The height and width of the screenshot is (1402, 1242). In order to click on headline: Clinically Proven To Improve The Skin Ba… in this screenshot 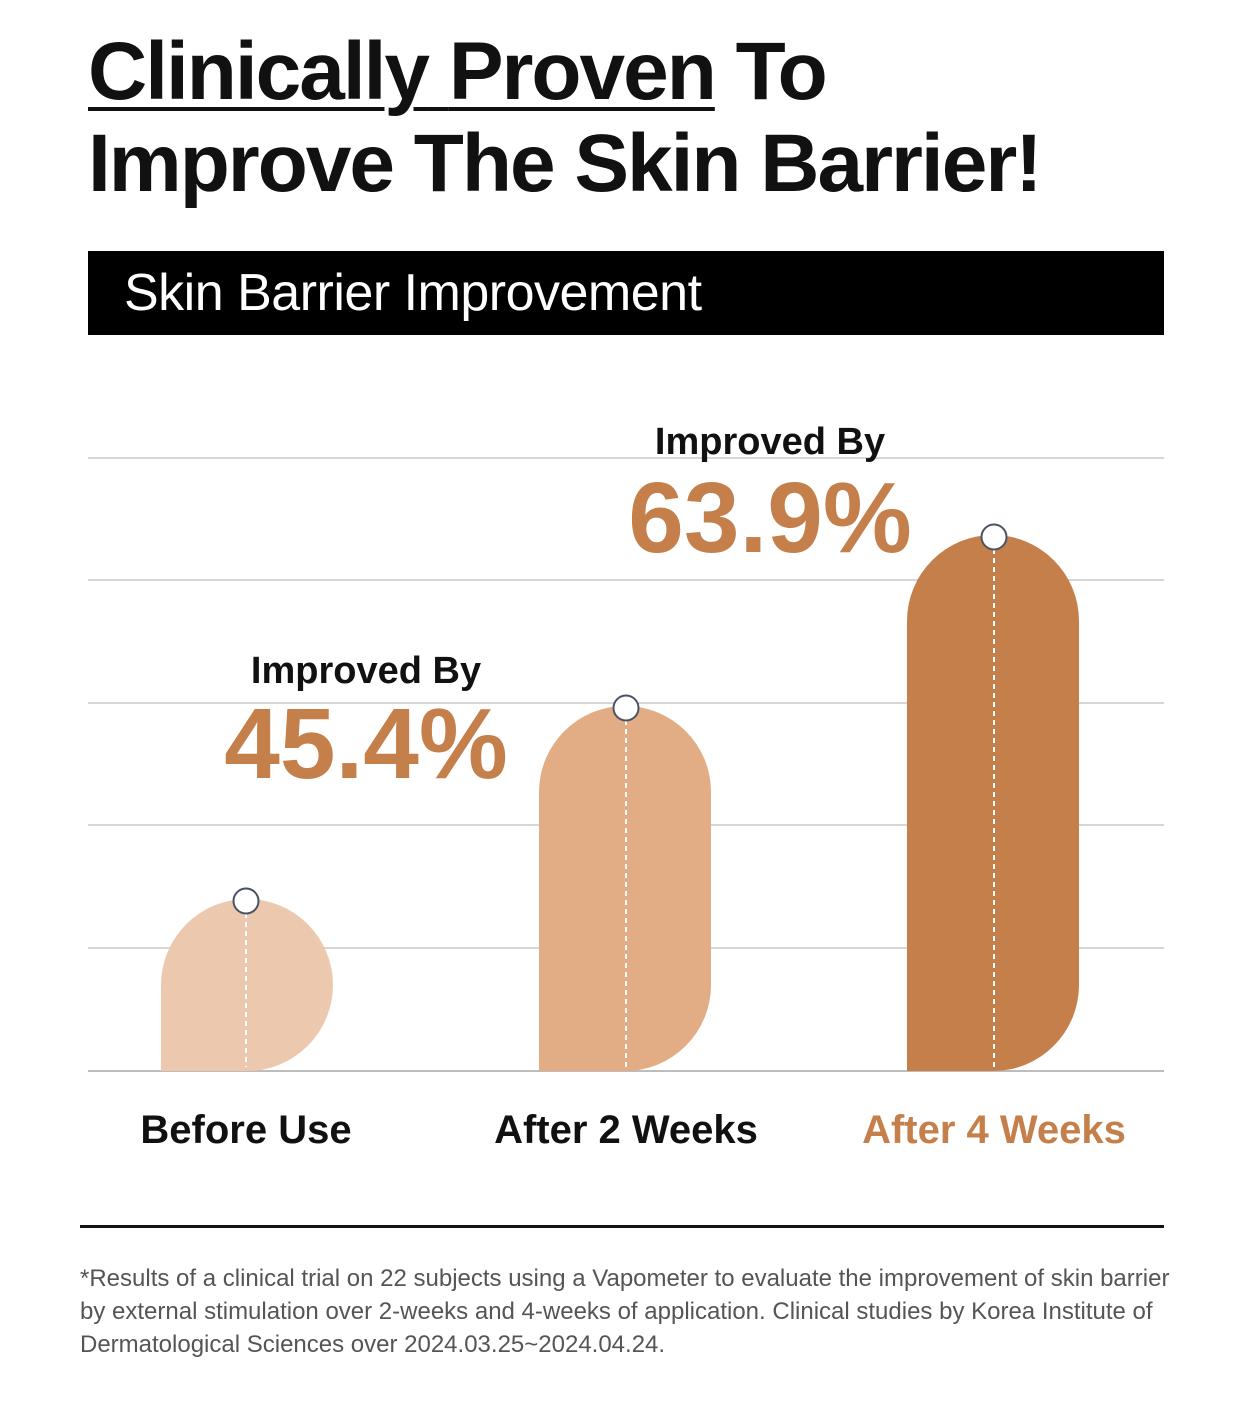, I will do `click(628, 118)`.